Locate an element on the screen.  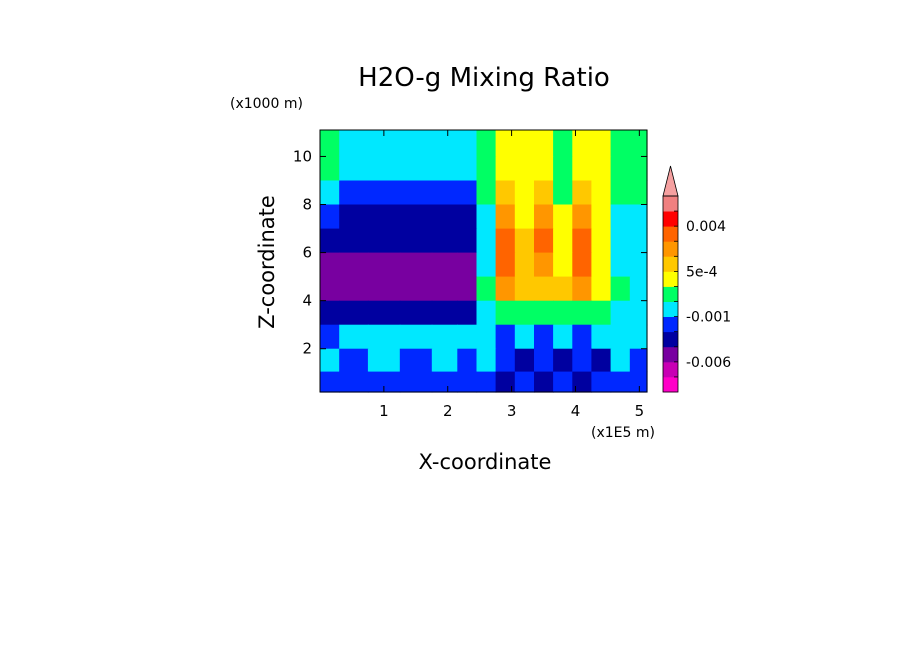
plot-frame is located at coordinates (483, 261).